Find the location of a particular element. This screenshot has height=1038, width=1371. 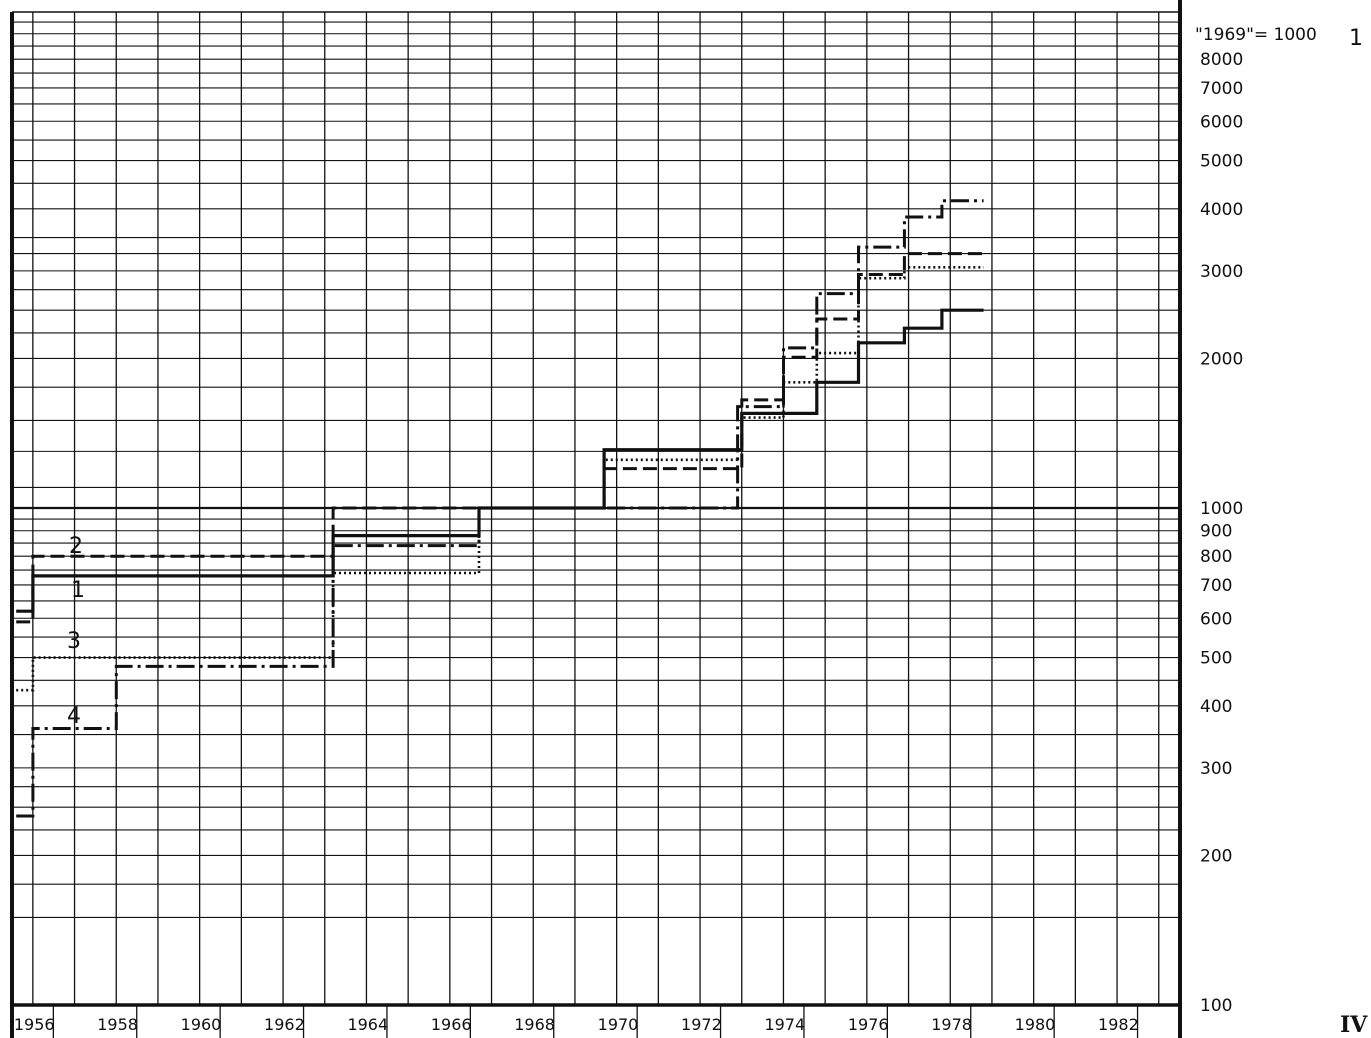

series-label-4: 4 is located at coordinates (74, 716).